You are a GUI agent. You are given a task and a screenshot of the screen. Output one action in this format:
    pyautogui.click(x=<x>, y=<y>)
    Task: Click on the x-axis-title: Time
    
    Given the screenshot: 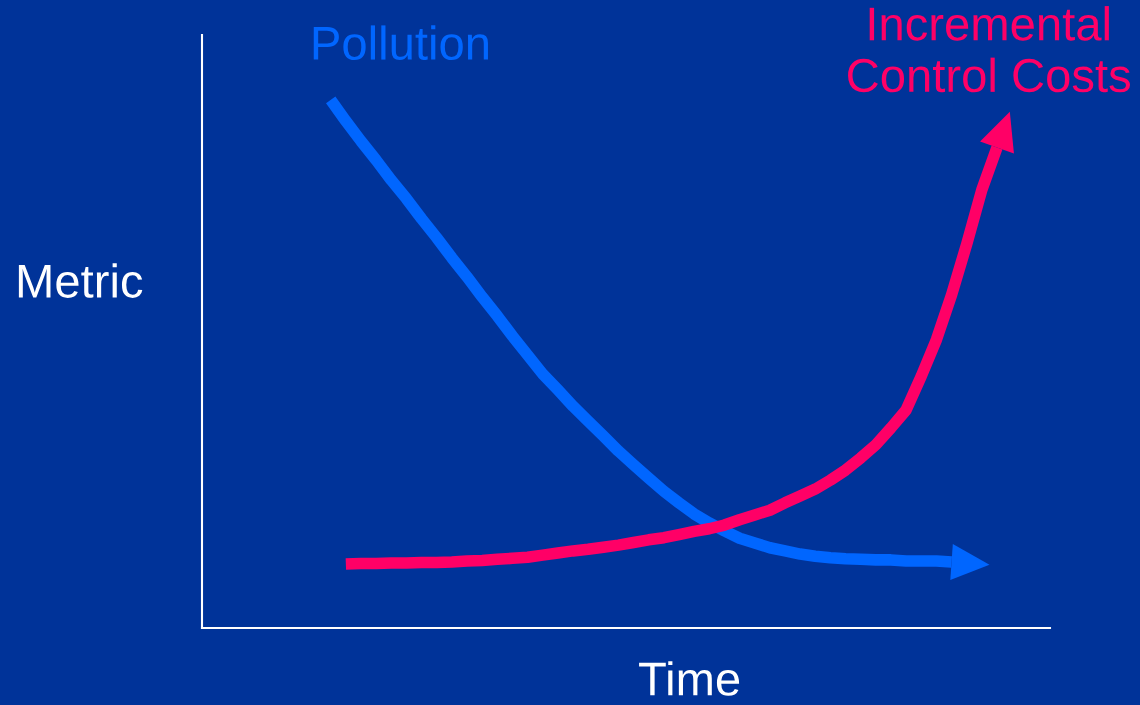 What is the action you would take?
    pyautogui.click(x=689, y=678)
    